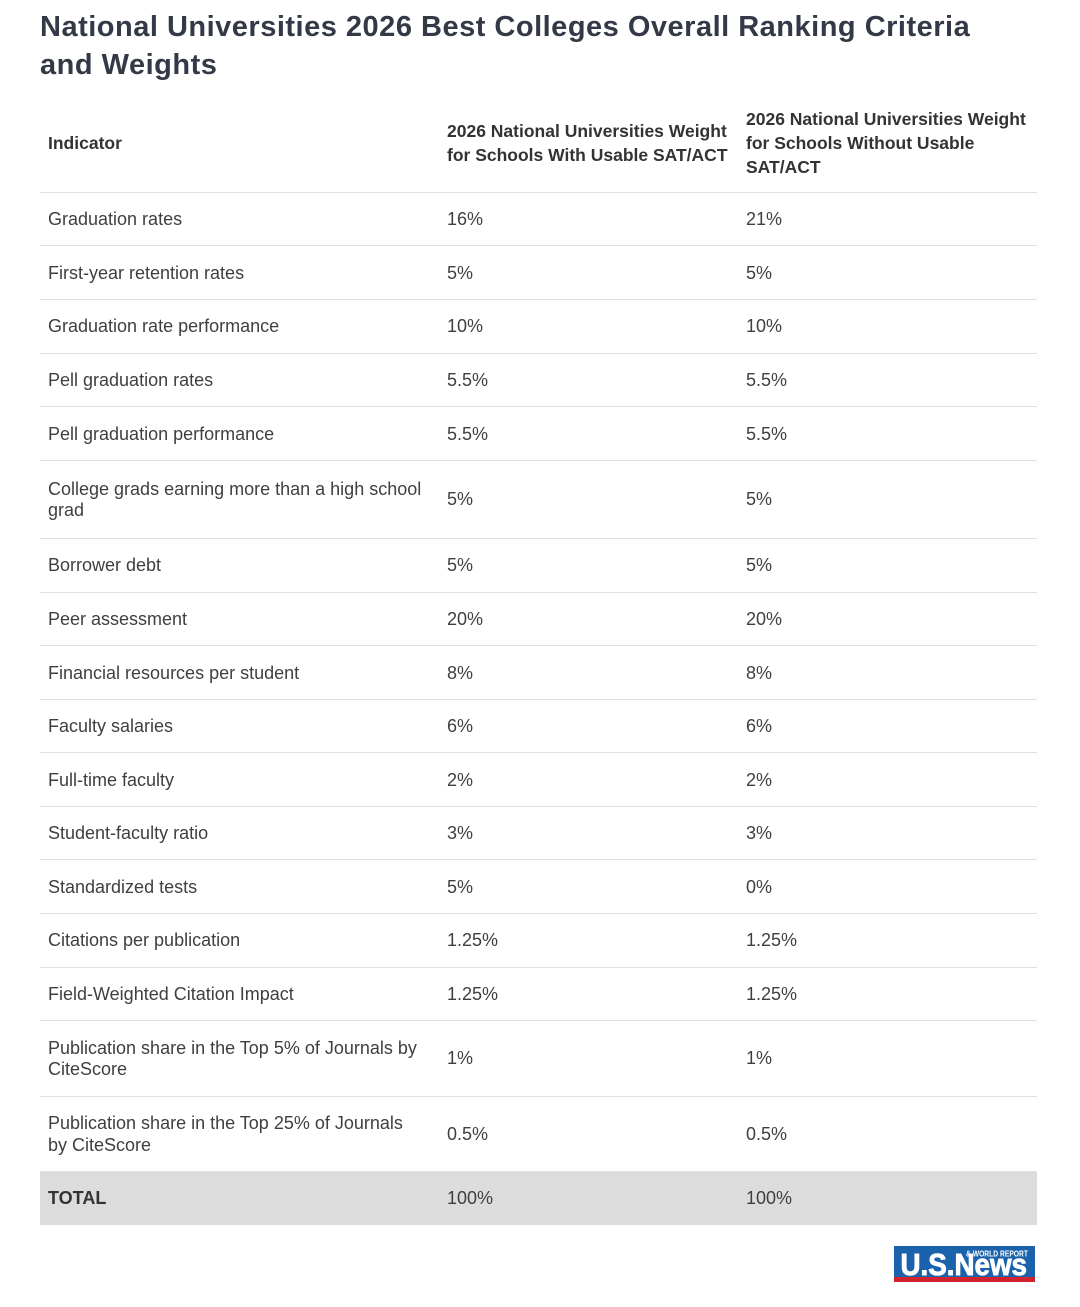 The width and height of the screenshot is (1080, 1307). I want to click on svg-text: U.S.News, so click(964, 1264).